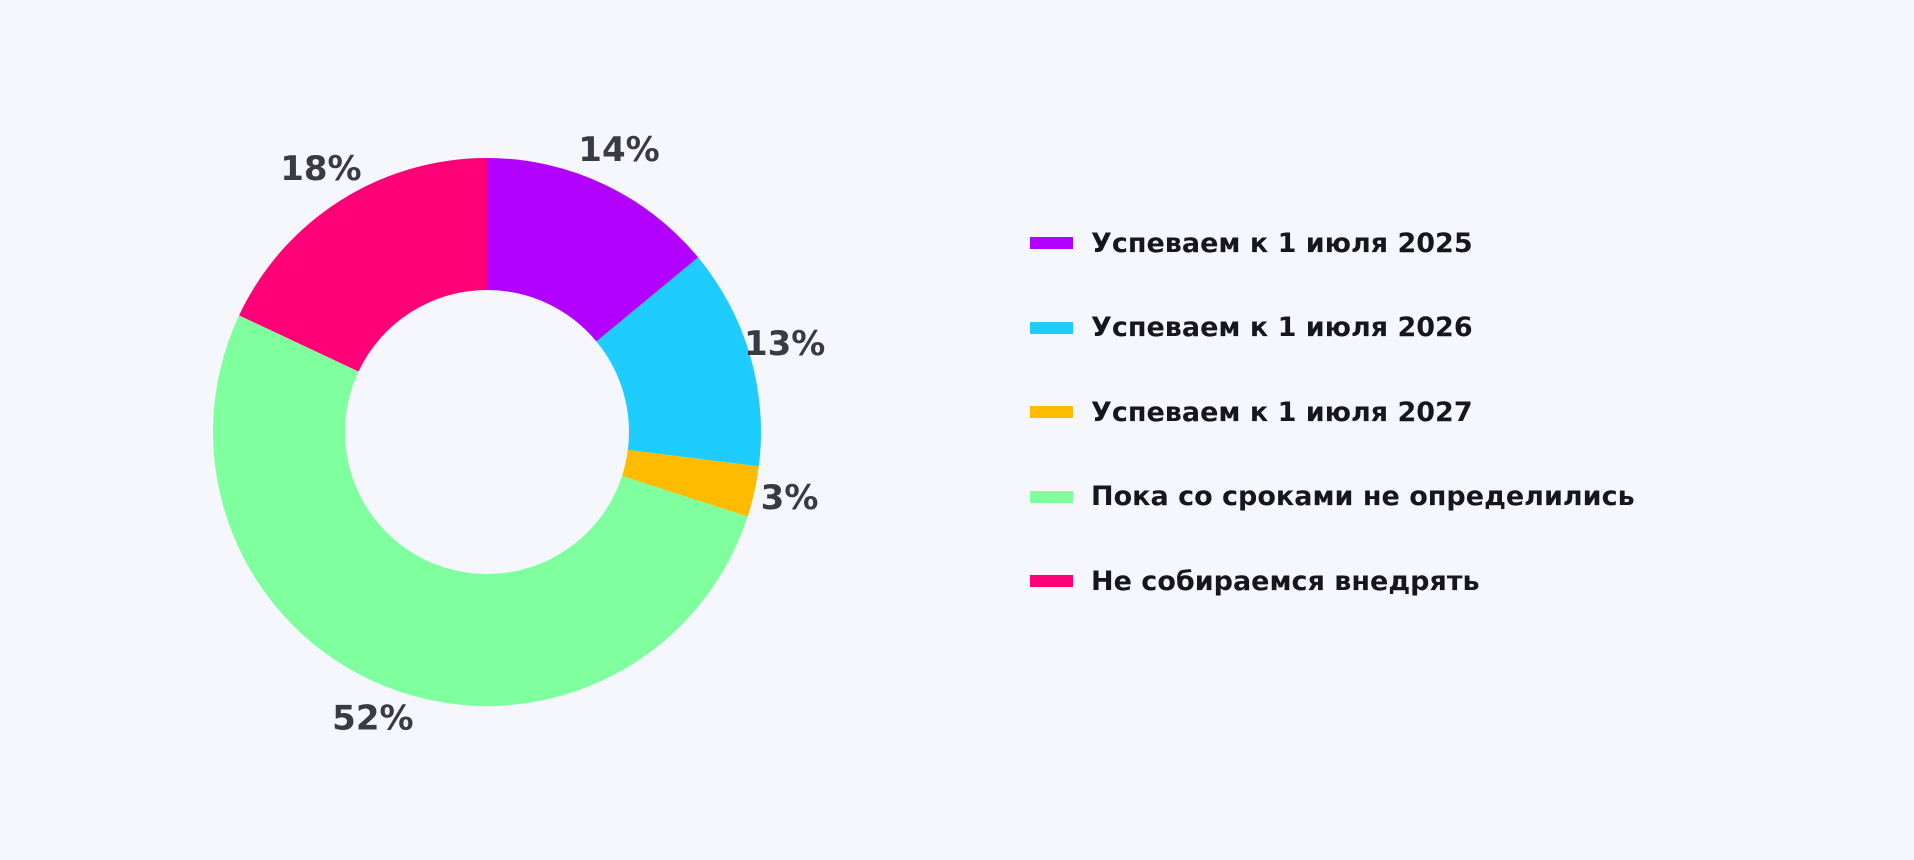  Describe the element at coordinates (790, 498) in the screenshot. I see `slice-value-label: 3%` at that location.